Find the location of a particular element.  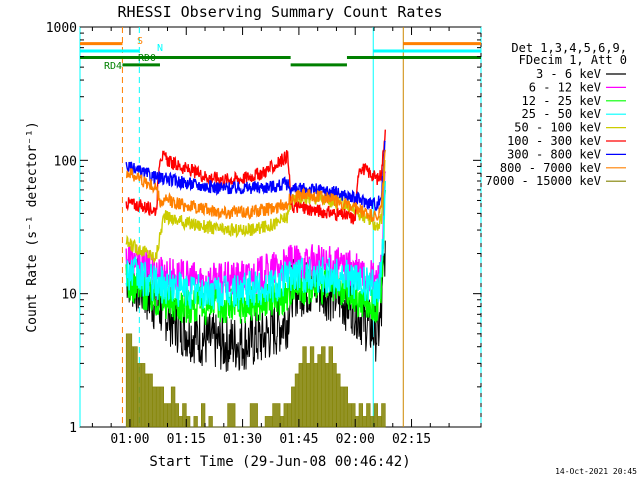

legend-label: 50 - 100 keV is located at coordinates (557, 128).